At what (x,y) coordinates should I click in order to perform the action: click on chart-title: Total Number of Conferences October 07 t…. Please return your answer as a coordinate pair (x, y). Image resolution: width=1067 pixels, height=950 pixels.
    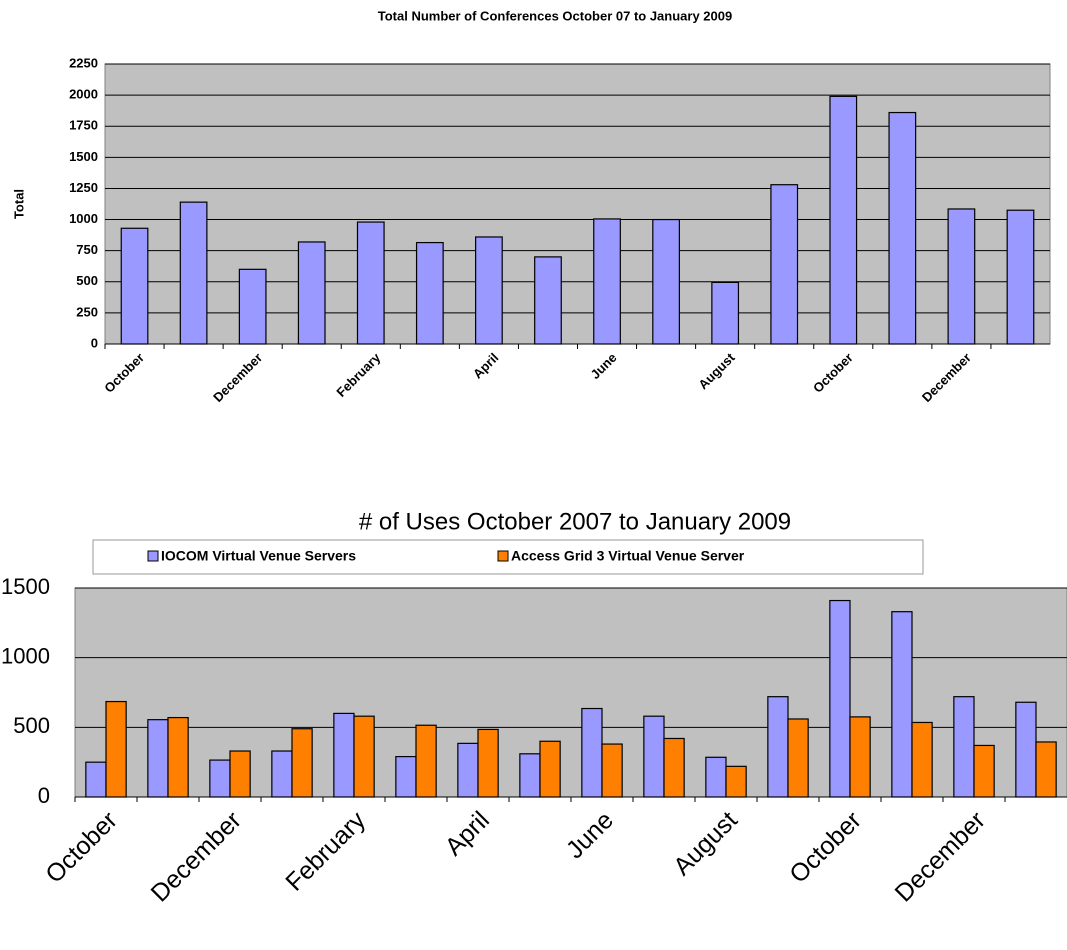
    Looking at the image, I should click on (555, 15).